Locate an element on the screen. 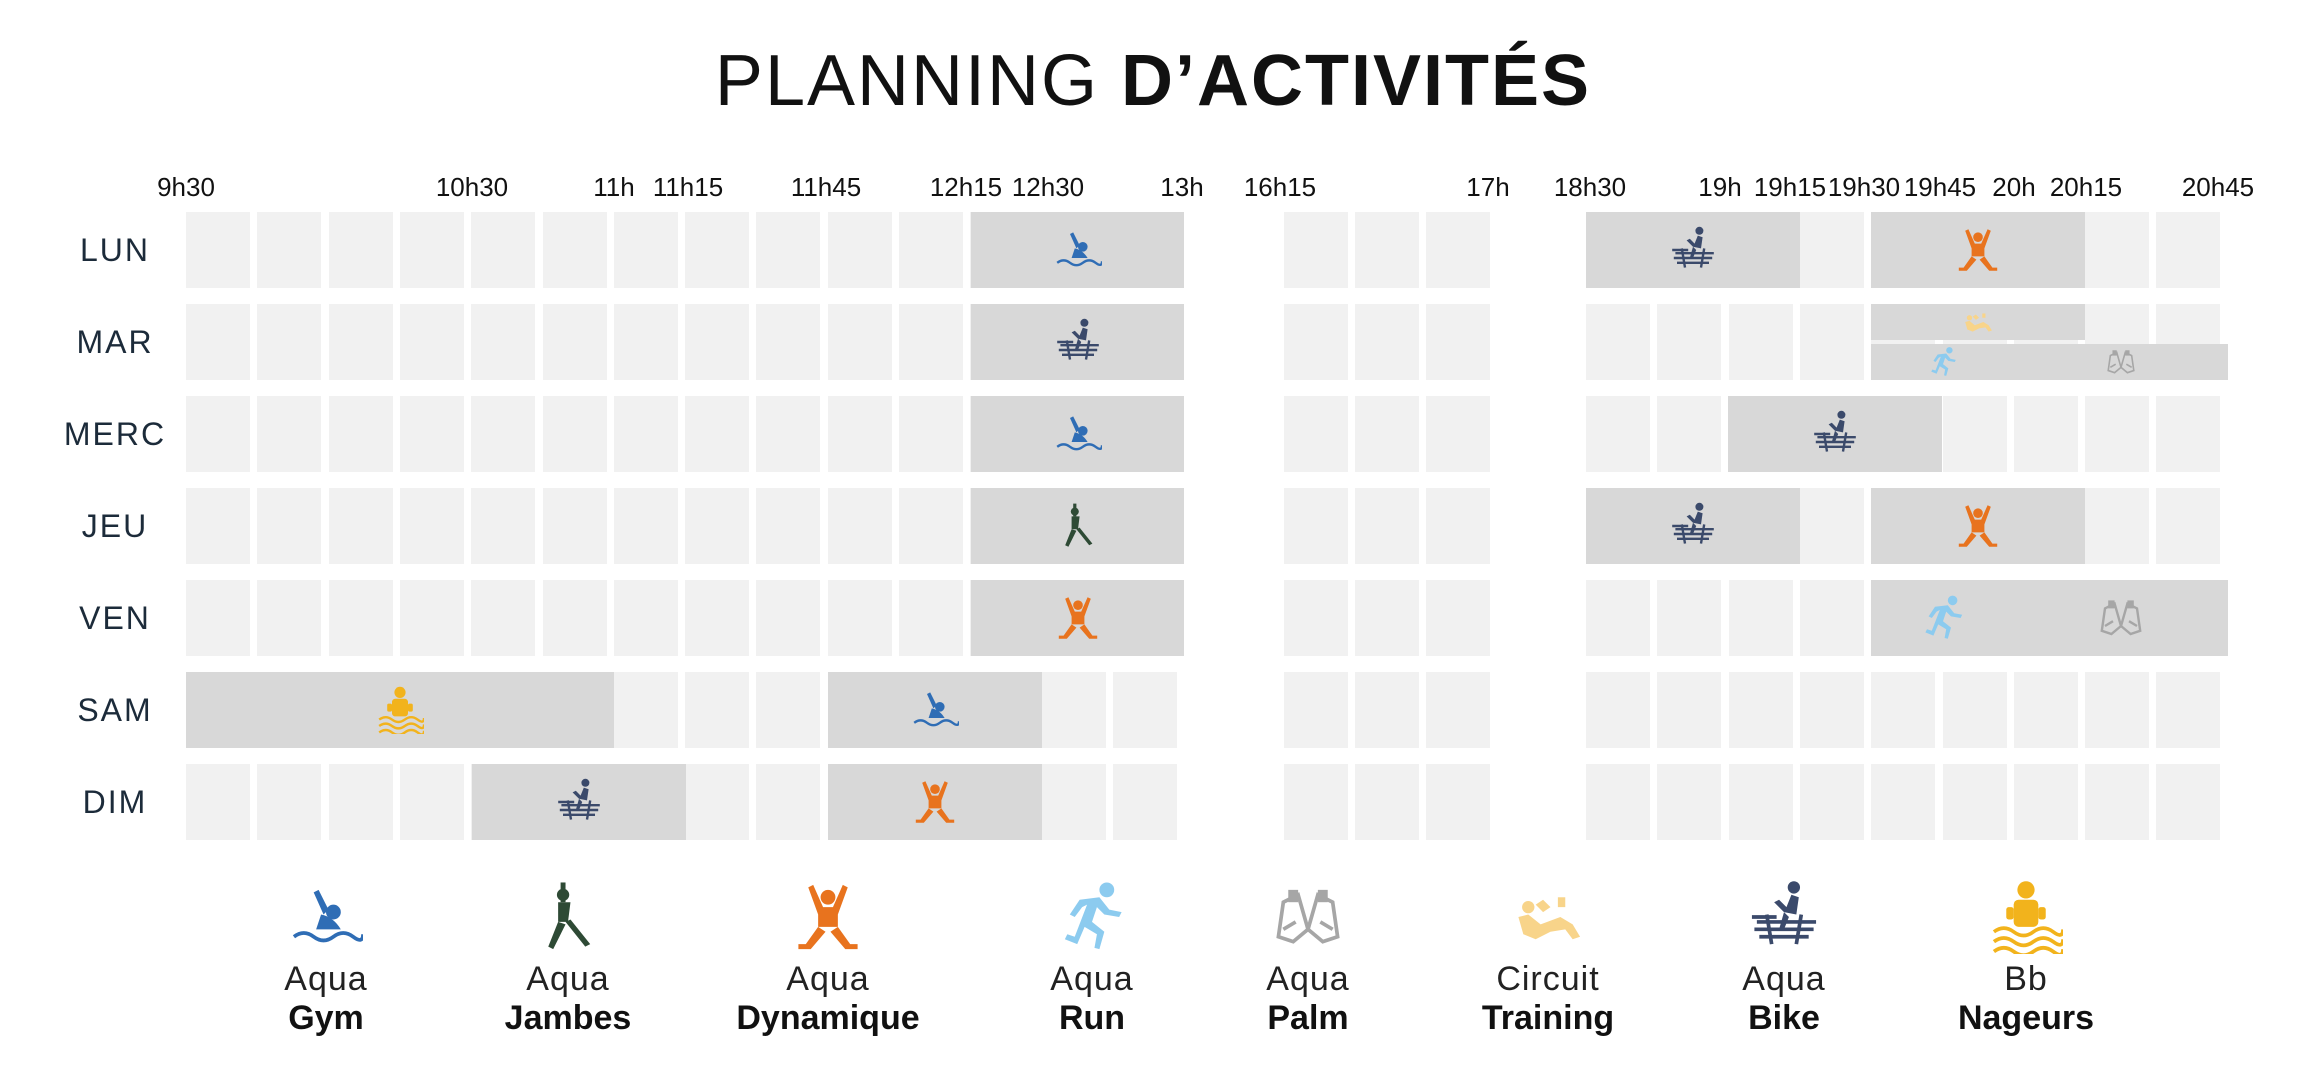  title-bold: D’ACTIVITÉS is located at coordinates (1356, 81).